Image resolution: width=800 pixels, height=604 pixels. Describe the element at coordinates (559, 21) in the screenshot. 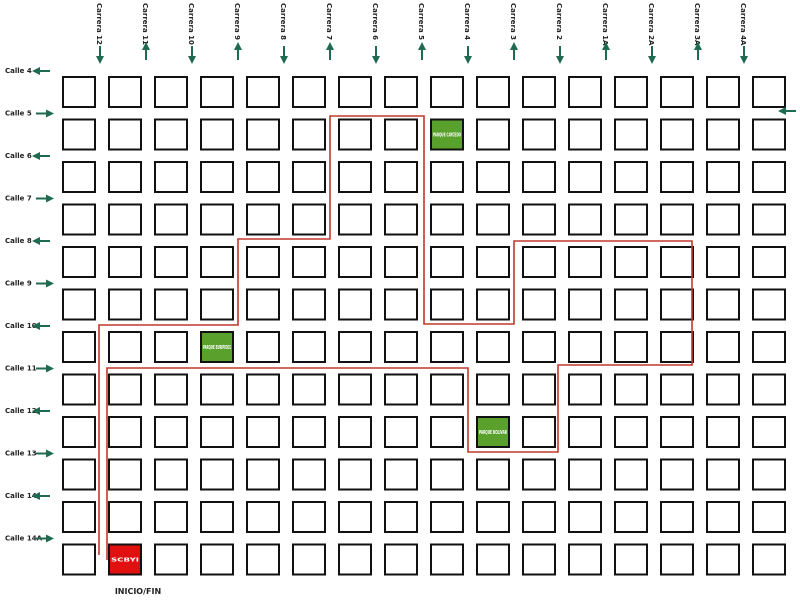

I see `carrera-label: Carrera 2` at that location.